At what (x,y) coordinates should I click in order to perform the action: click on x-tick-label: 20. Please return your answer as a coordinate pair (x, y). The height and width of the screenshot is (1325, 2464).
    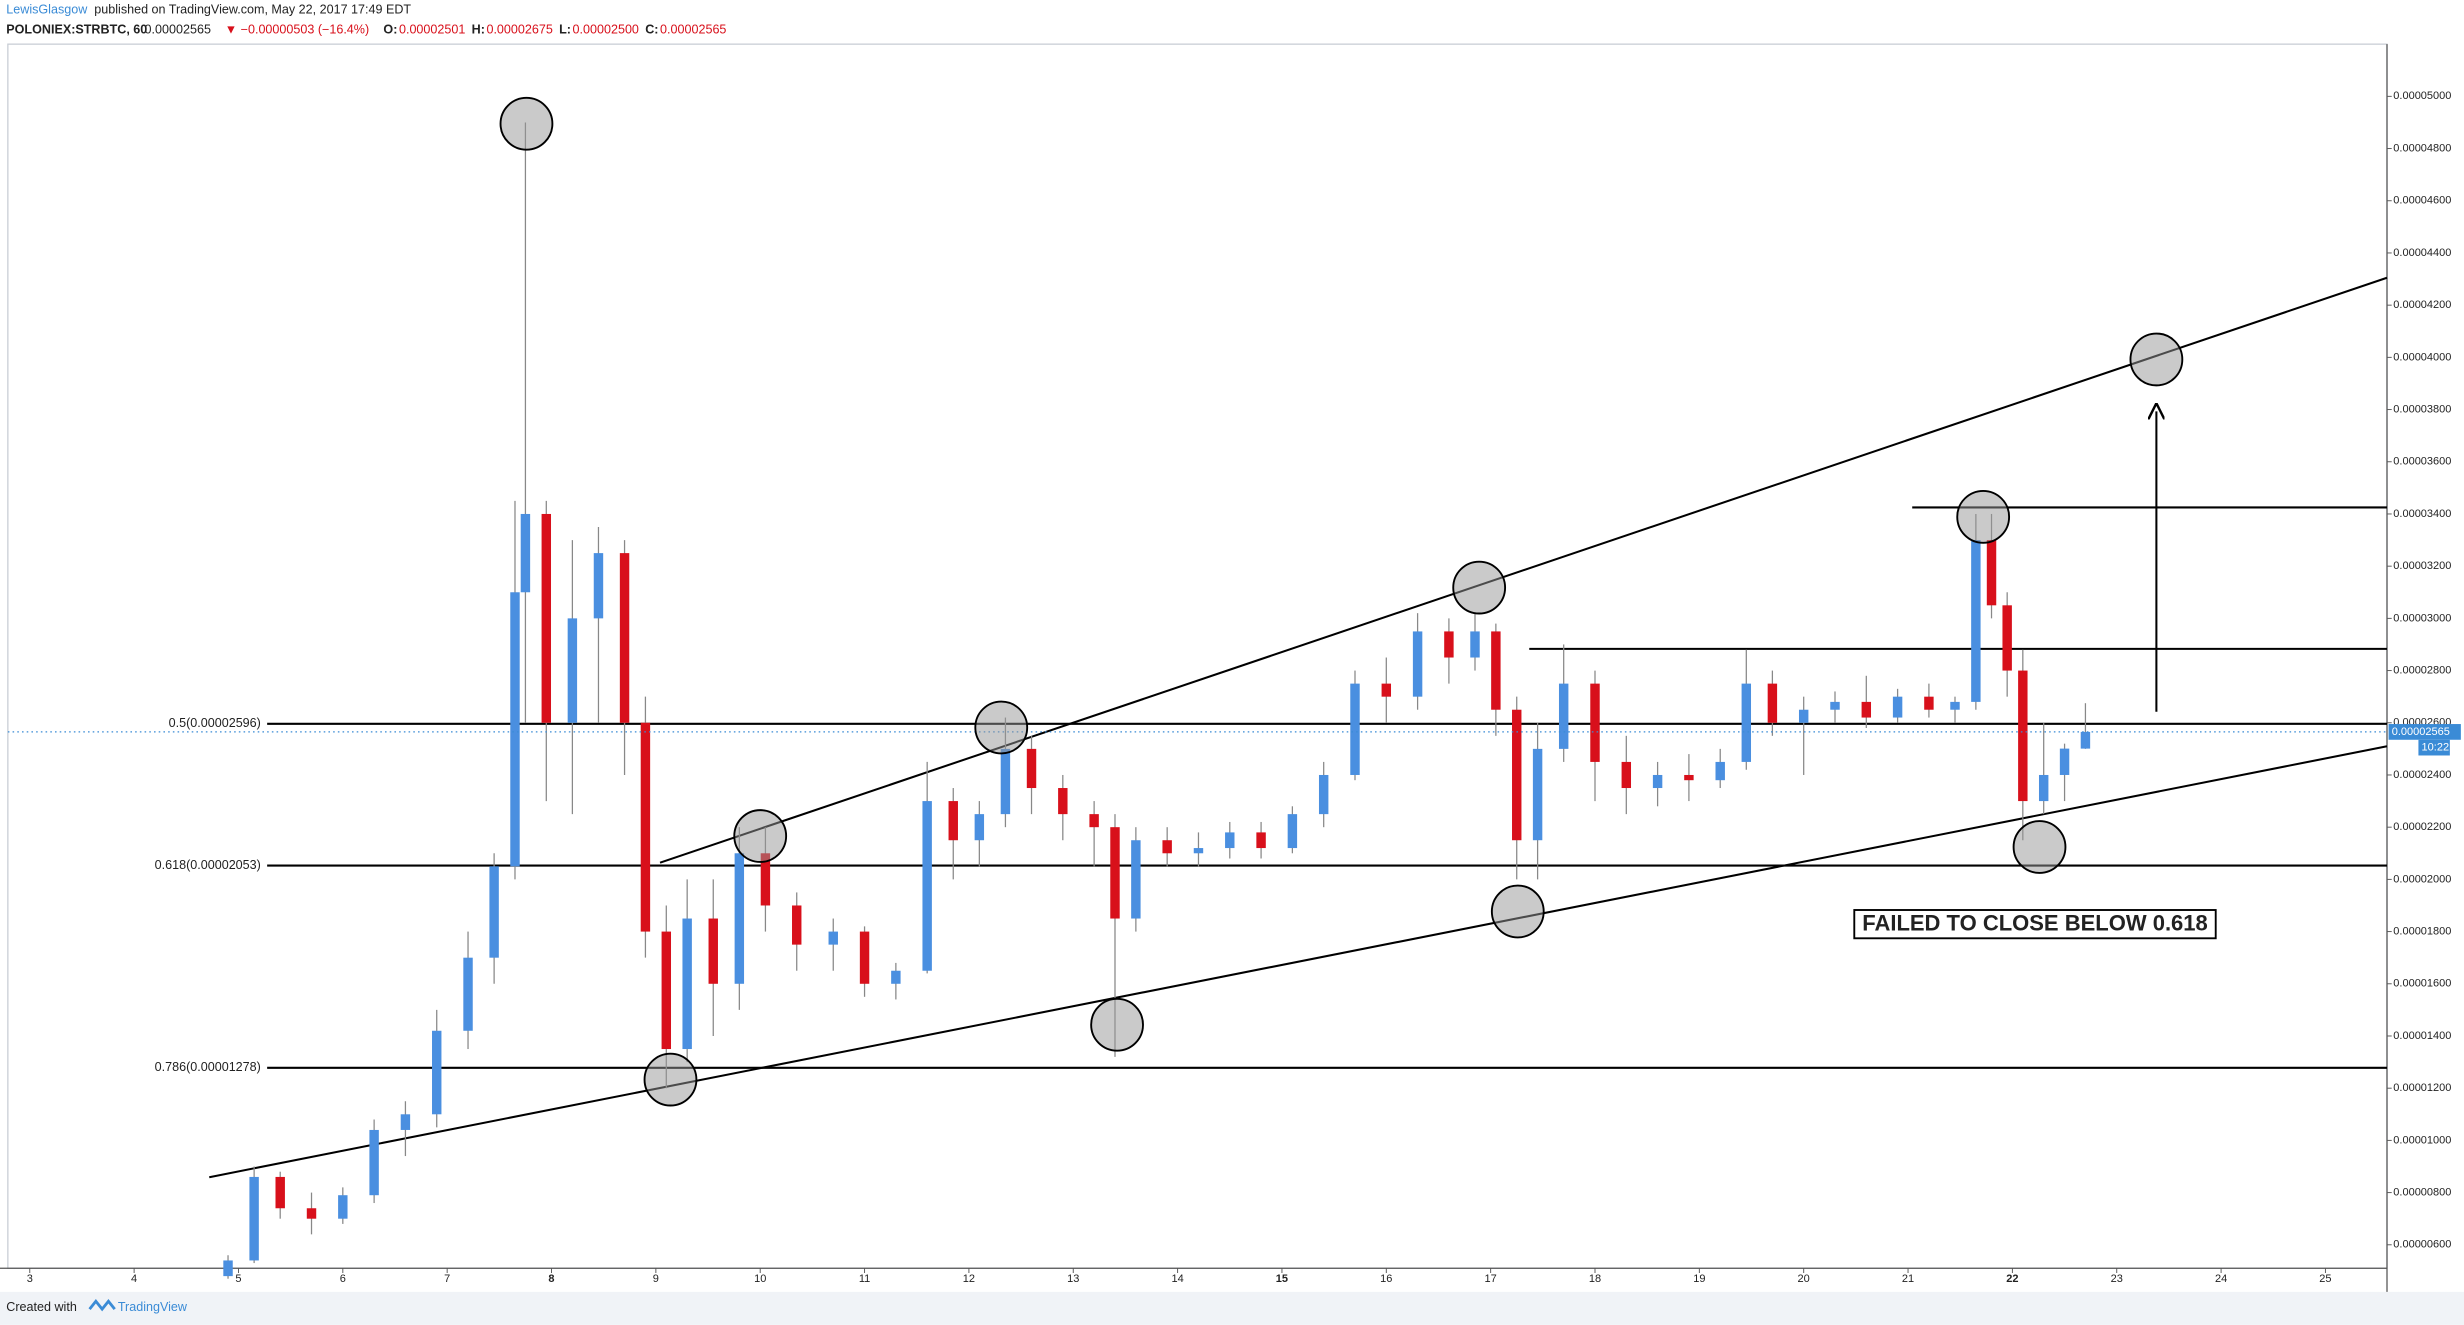
    Looking at the image, I should click on (1804, 1279).